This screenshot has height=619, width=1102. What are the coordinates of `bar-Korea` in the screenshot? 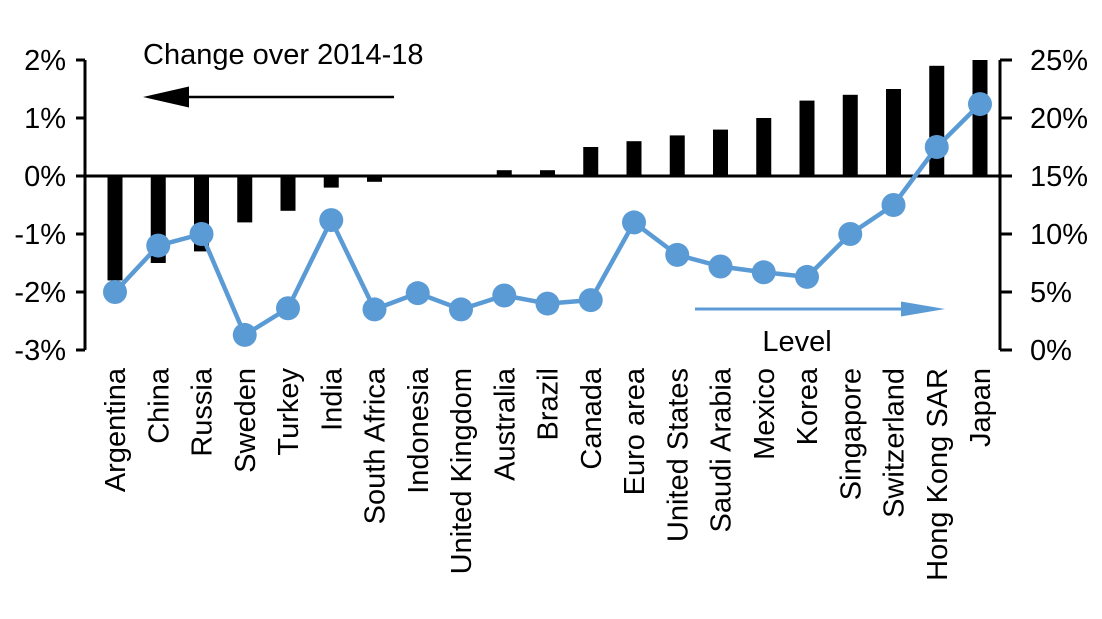 It's located at (807, 138).